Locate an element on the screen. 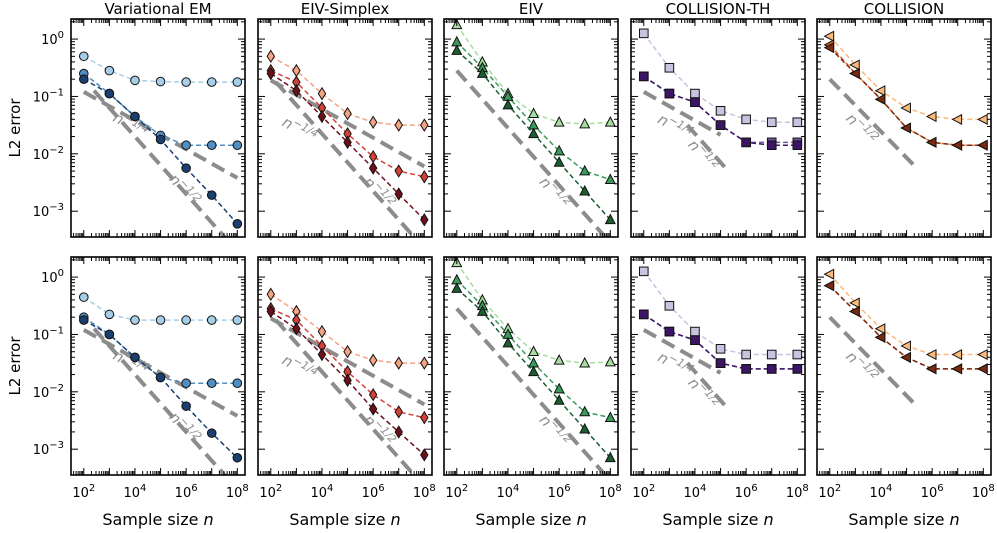 The height and width of the screenshot is (533, 997). panel-title: EIV-Simplex is located at coordinates (345, 9).